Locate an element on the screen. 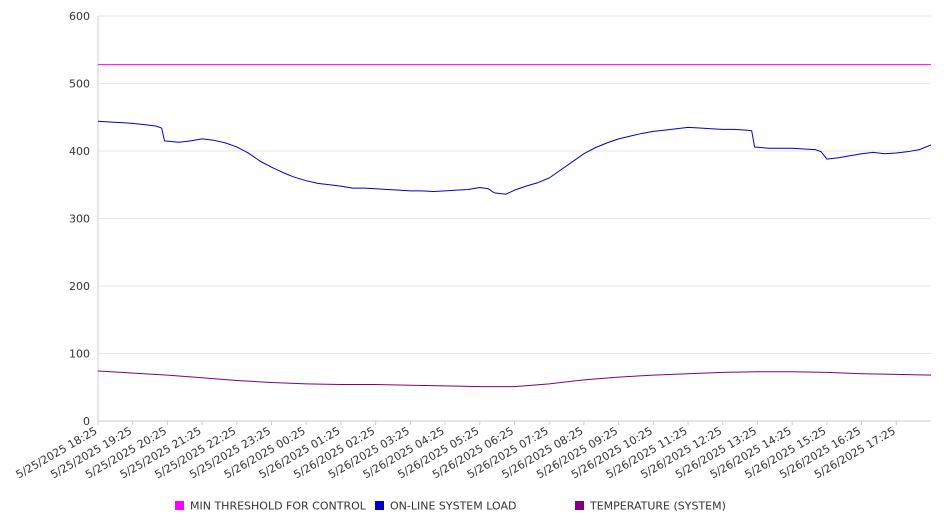 This screenshot has height=526, width=946. y-tick-label: 200 is located at coordinates (79, 286).